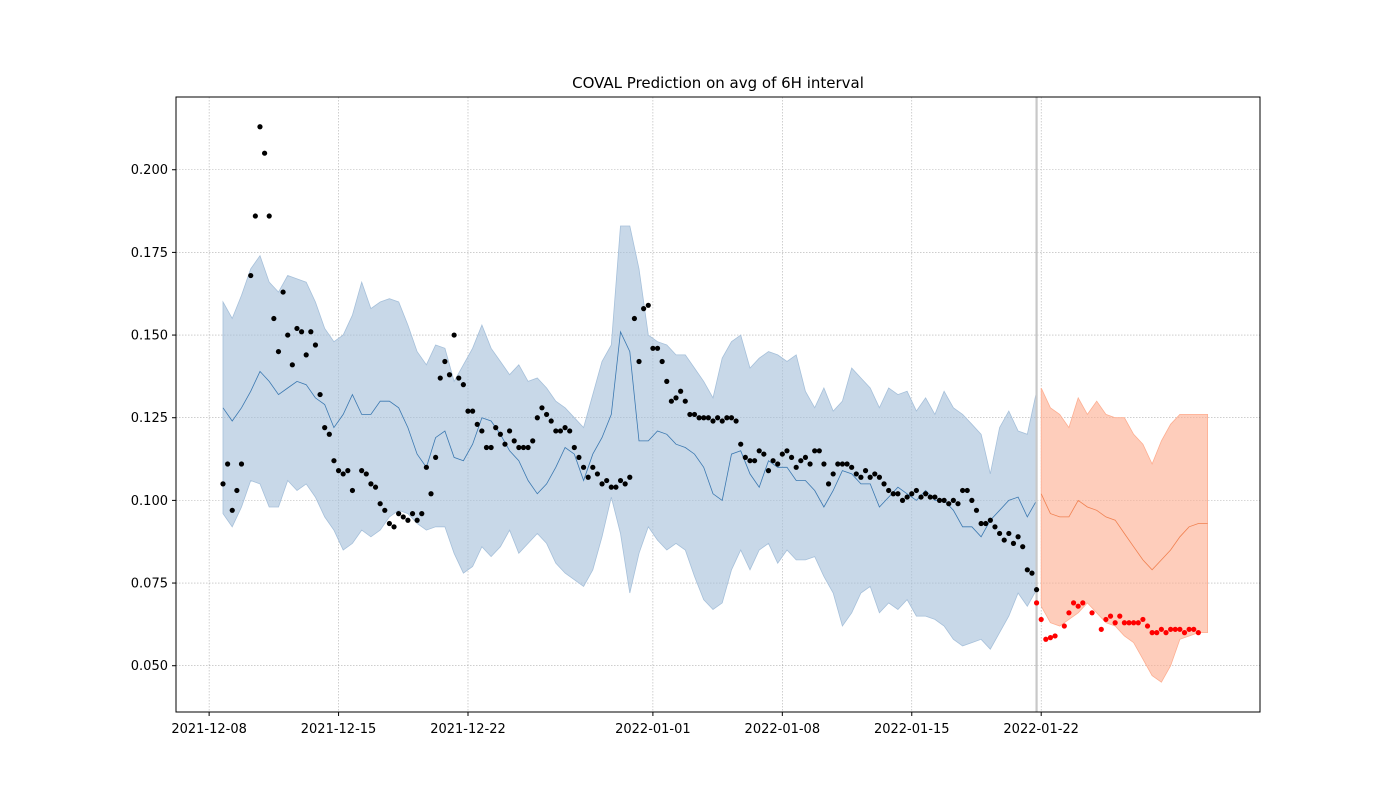  Describe the element at coordinates (1124, 532) in the screenshot. I see `forecast-trend-line` at that location.